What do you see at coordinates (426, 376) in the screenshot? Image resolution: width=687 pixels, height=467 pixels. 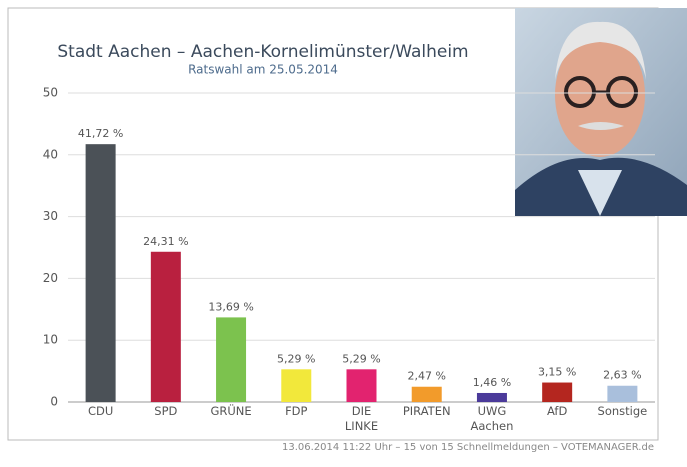 I see `value-label: 2,47 %` at bounding box center [426, 376].